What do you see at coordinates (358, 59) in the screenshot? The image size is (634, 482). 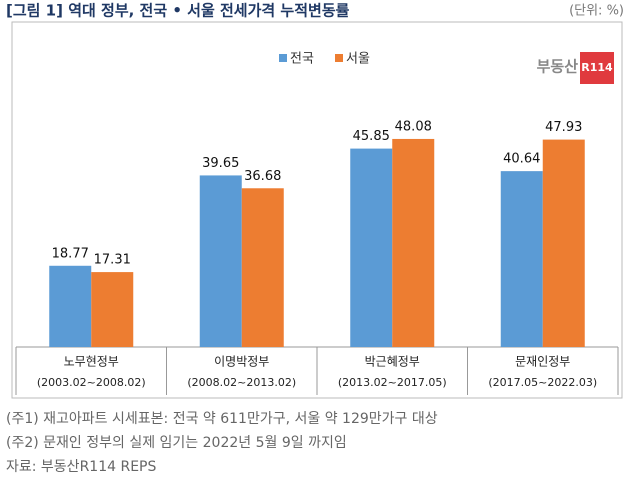 I see `legend-label: 서울` at bounding box center [358, 59].